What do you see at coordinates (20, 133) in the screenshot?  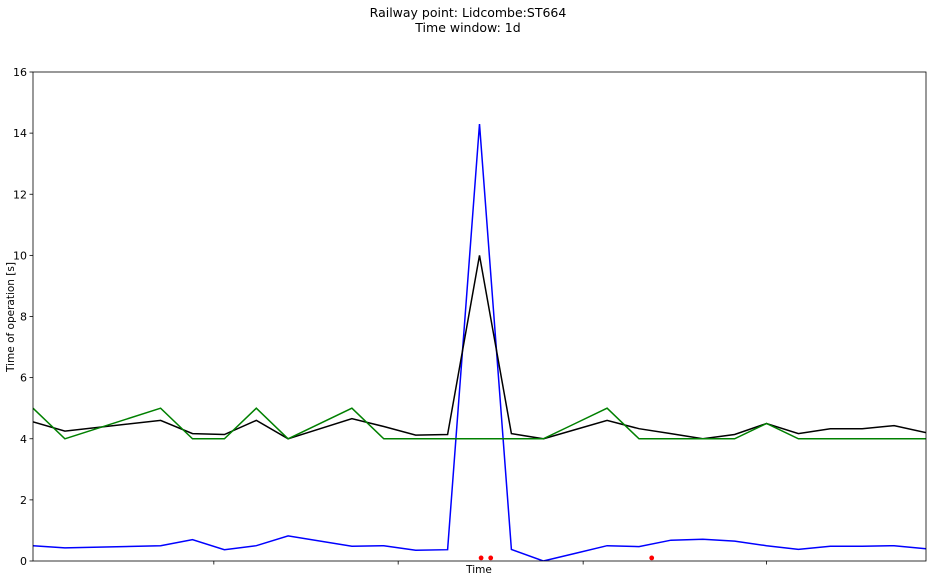 I see `y-tick-label: 14` at bounding box center [20, 133].